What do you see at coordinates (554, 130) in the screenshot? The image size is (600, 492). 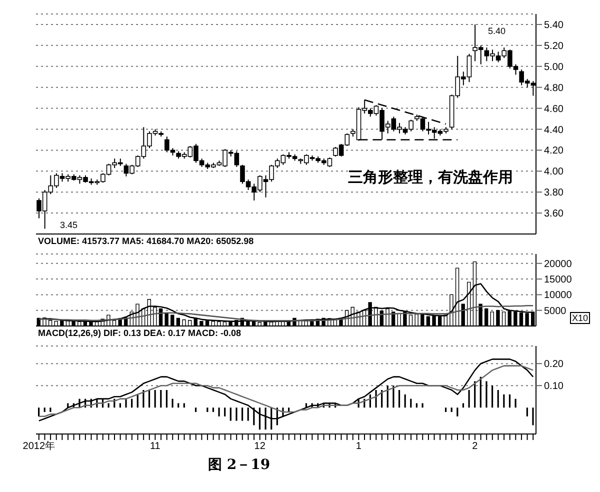 I see `y-tick-label: 4.40` at bounding box center [554, 130].